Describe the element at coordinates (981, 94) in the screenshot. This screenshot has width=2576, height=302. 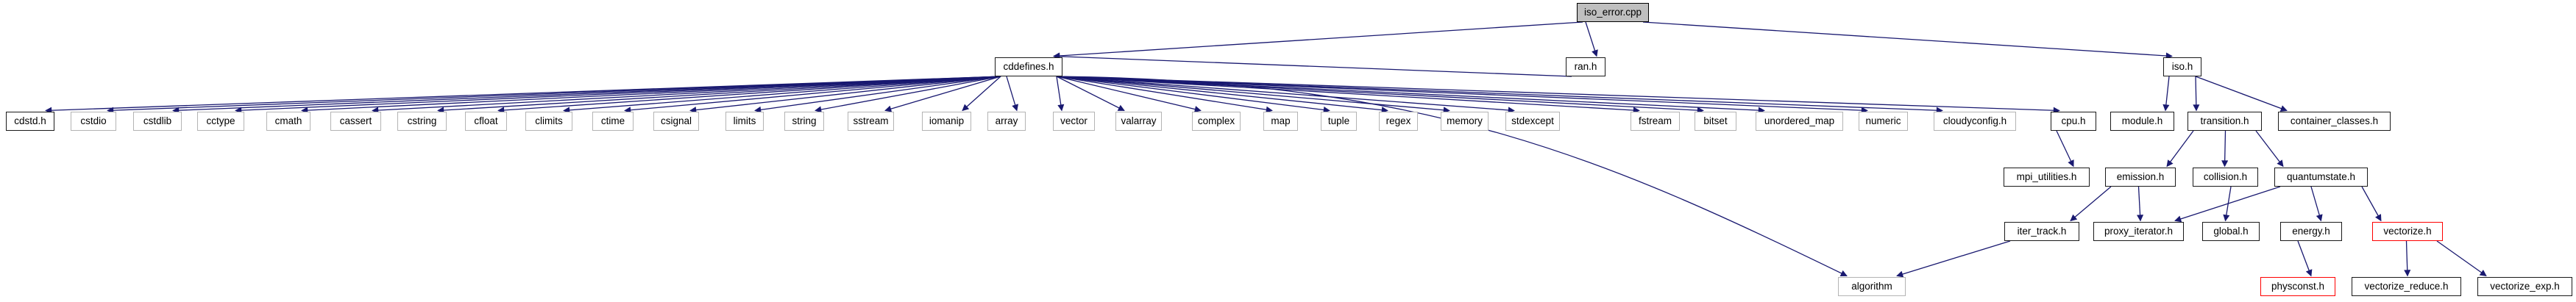
I see `edge-cddefines_h-to-iomanip` at that location.